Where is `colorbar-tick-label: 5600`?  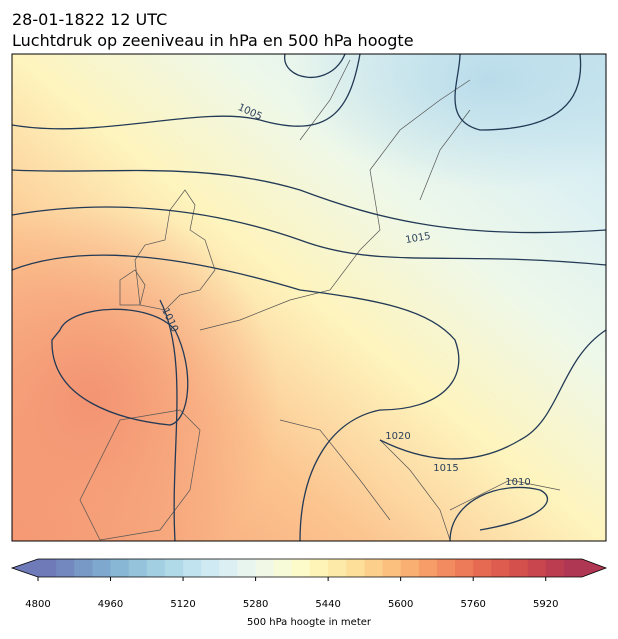
colorbar-tick-label: 5600 is located at coordinates (400, 604).